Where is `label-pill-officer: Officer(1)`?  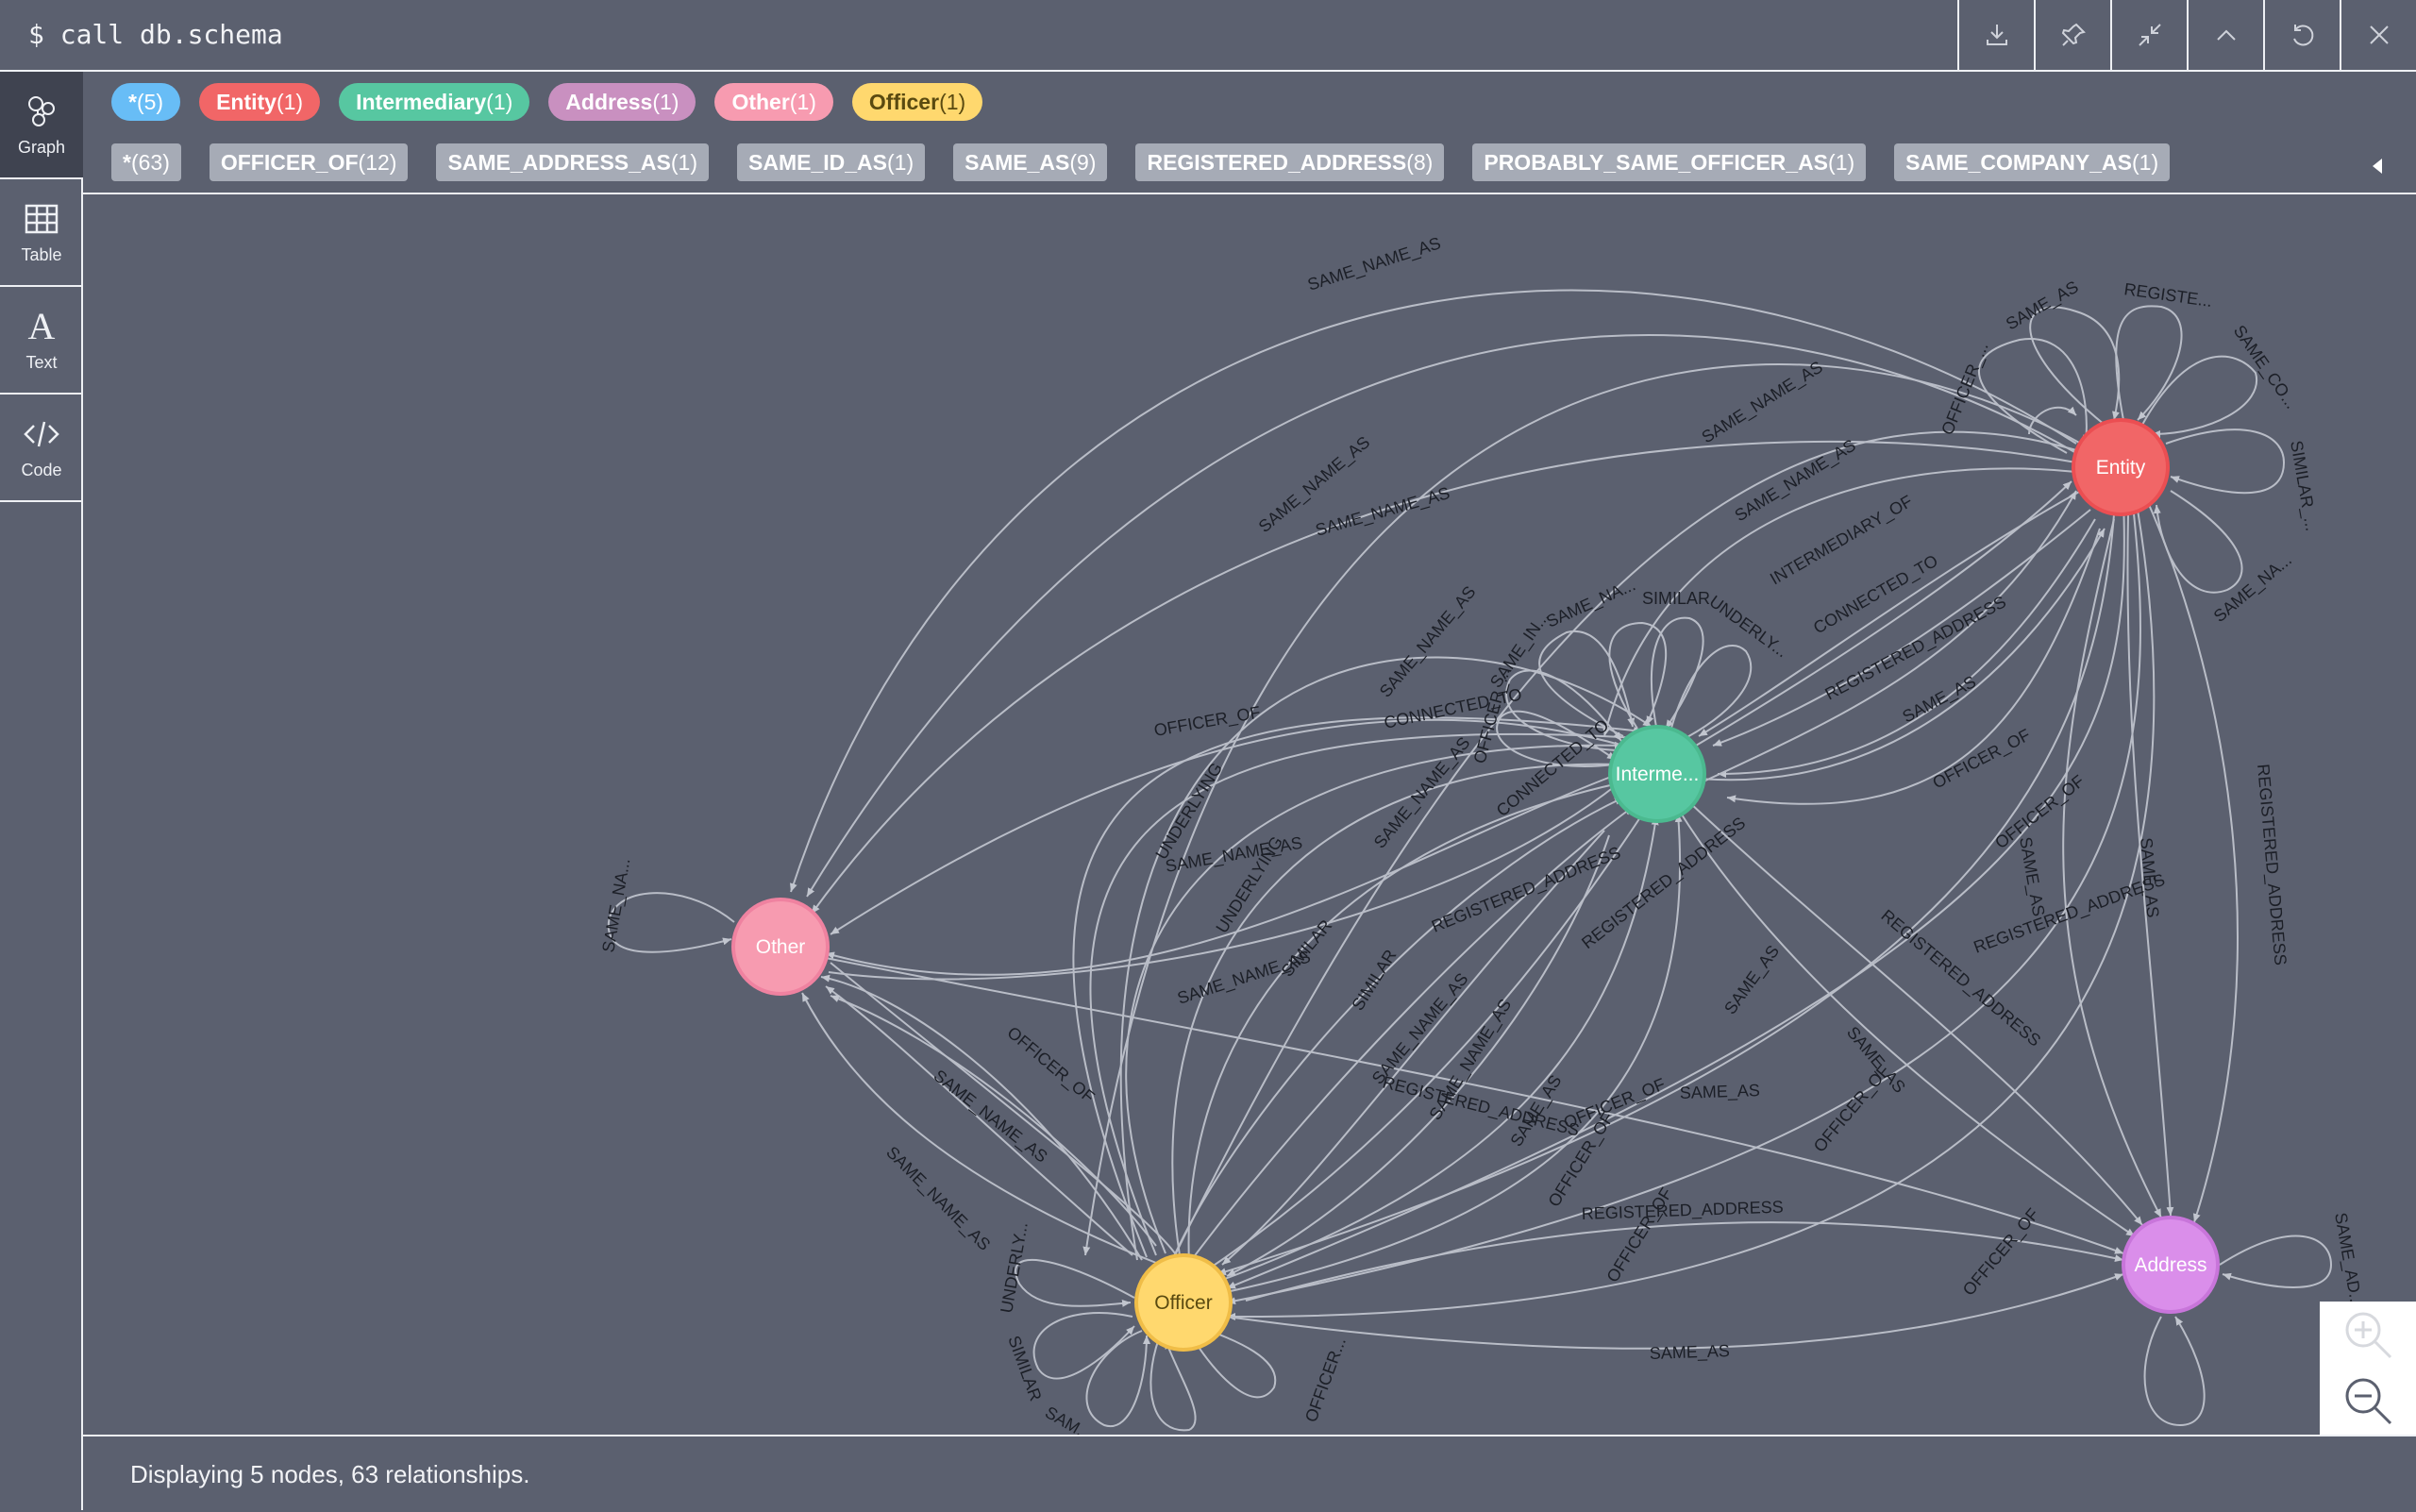
label-pill-officer: Officer(1) is located at coordinates (917, 102).